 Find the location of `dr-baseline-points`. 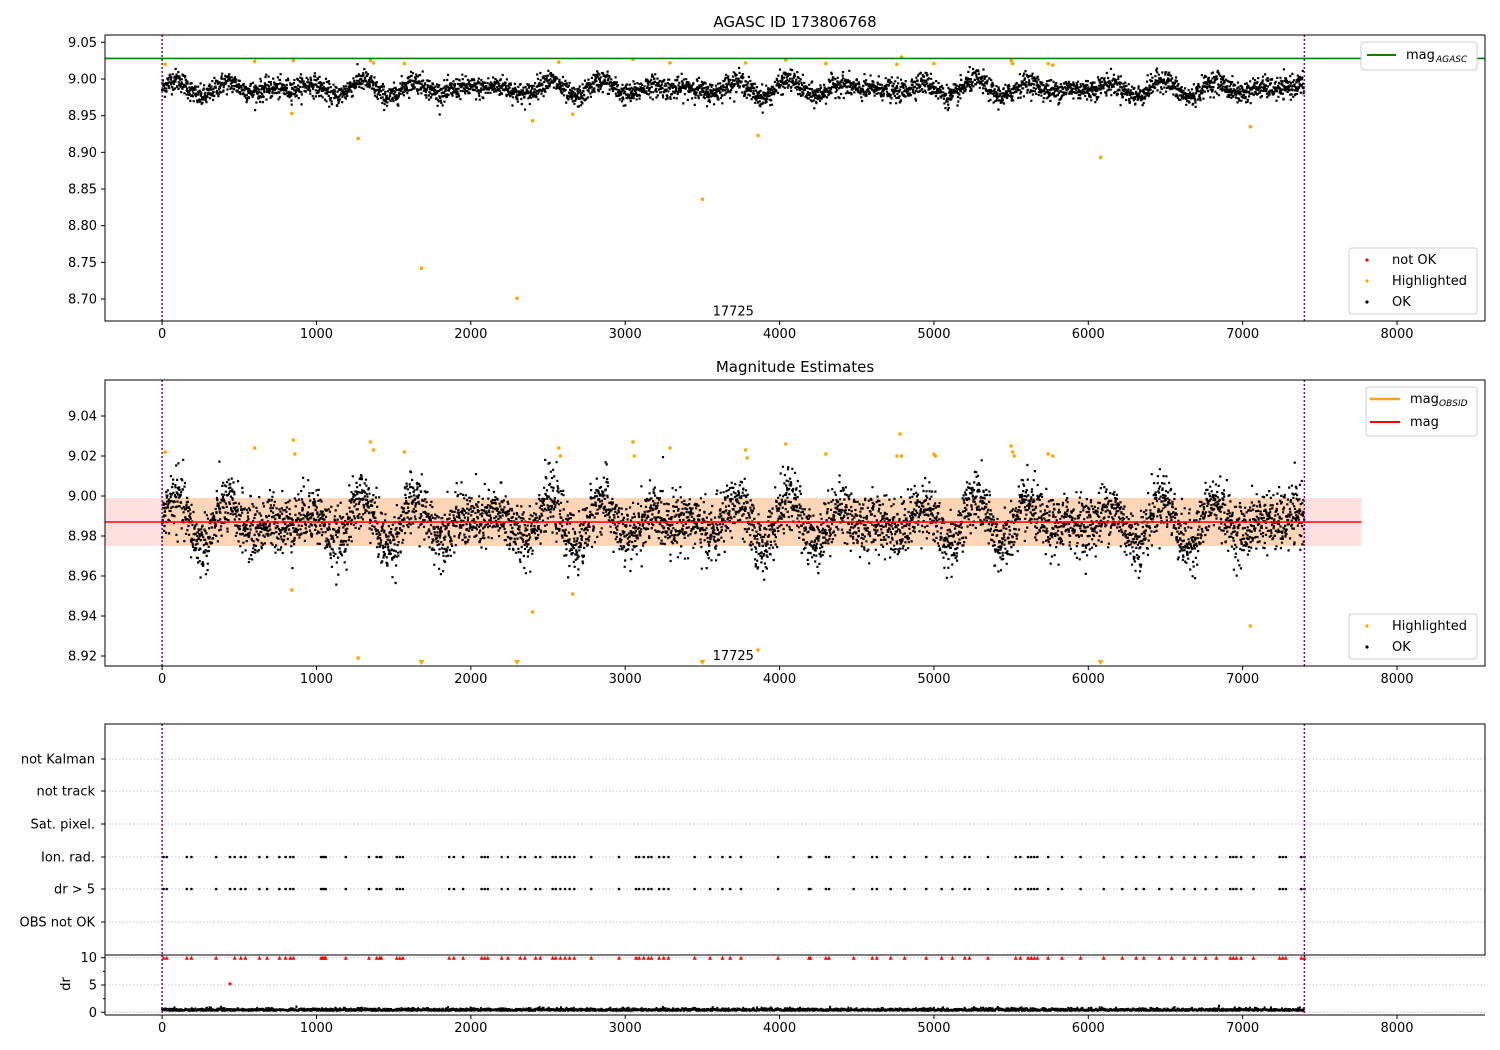

dr-baseline-points is located at coordinates (733, 1008).